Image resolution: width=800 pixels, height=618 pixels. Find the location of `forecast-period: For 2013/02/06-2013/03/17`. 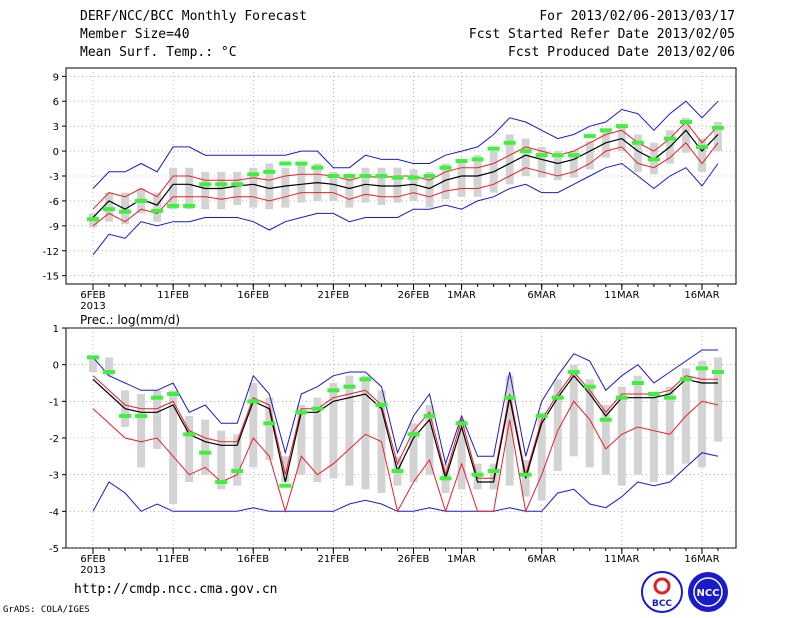

forecast-period: For 2013/02/06-2013/03/17 is located at coordinates (637, 16).